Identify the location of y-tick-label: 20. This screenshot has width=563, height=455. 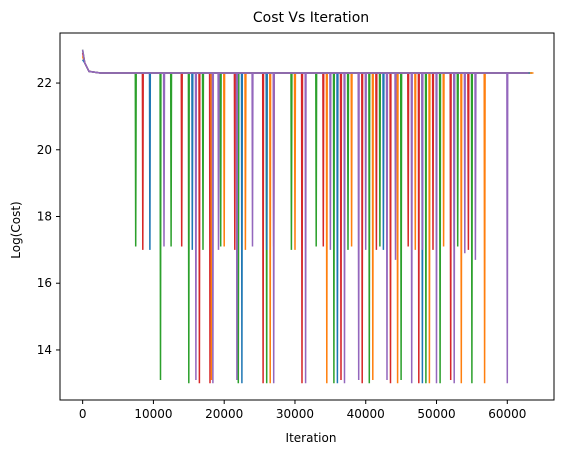
(44, 150).